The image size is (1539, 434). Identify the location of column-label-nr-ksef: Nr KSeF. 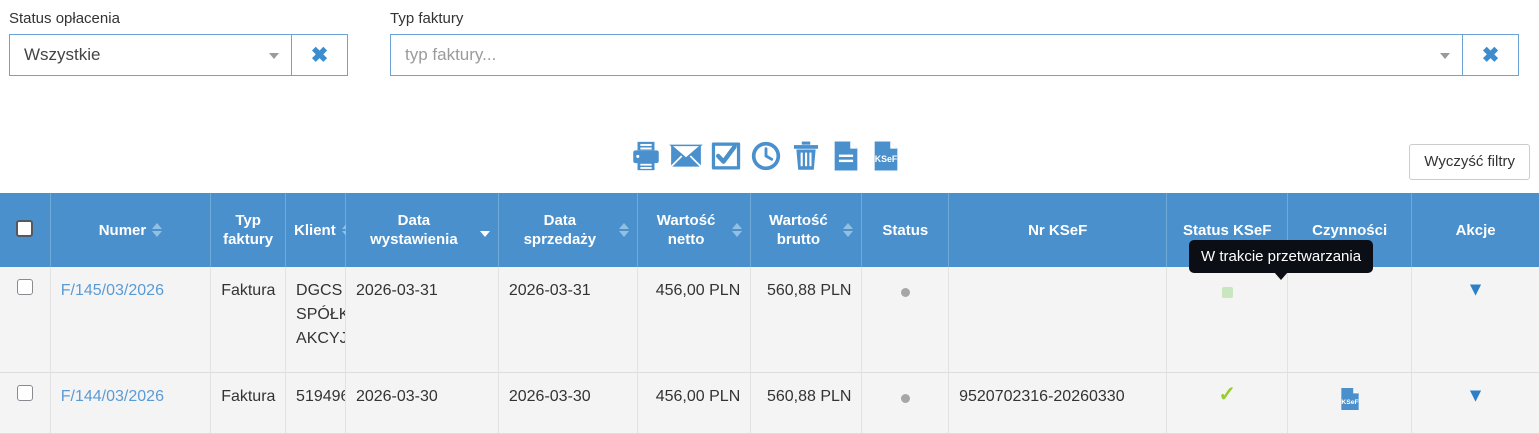
(1058, 230).